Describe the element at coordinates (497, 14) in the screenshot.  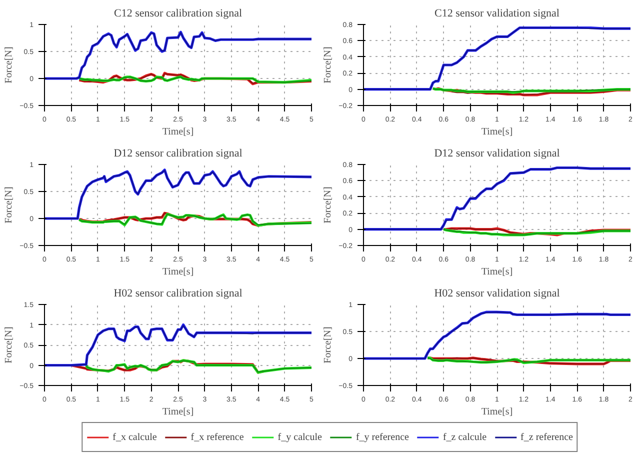
I see `chart-title: C12 sensor validation signal` at that location.